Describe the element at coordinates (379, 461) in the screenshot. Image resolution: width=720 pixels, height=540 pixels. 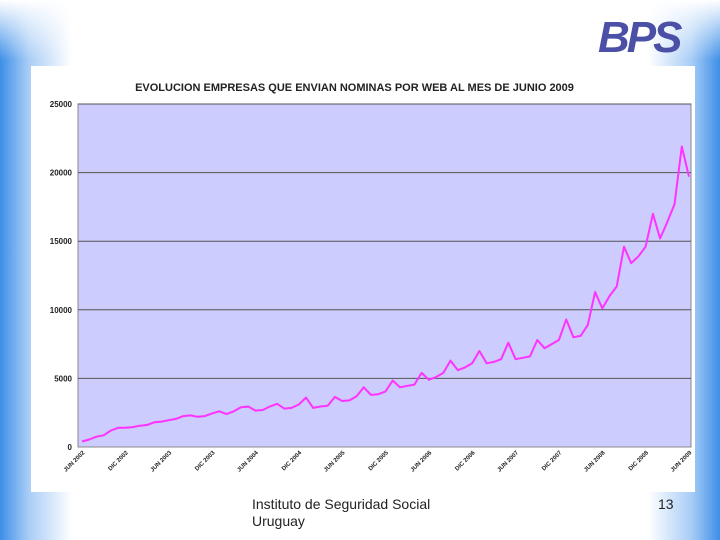
I see `x-tick-label: DIC 2005` at that location.